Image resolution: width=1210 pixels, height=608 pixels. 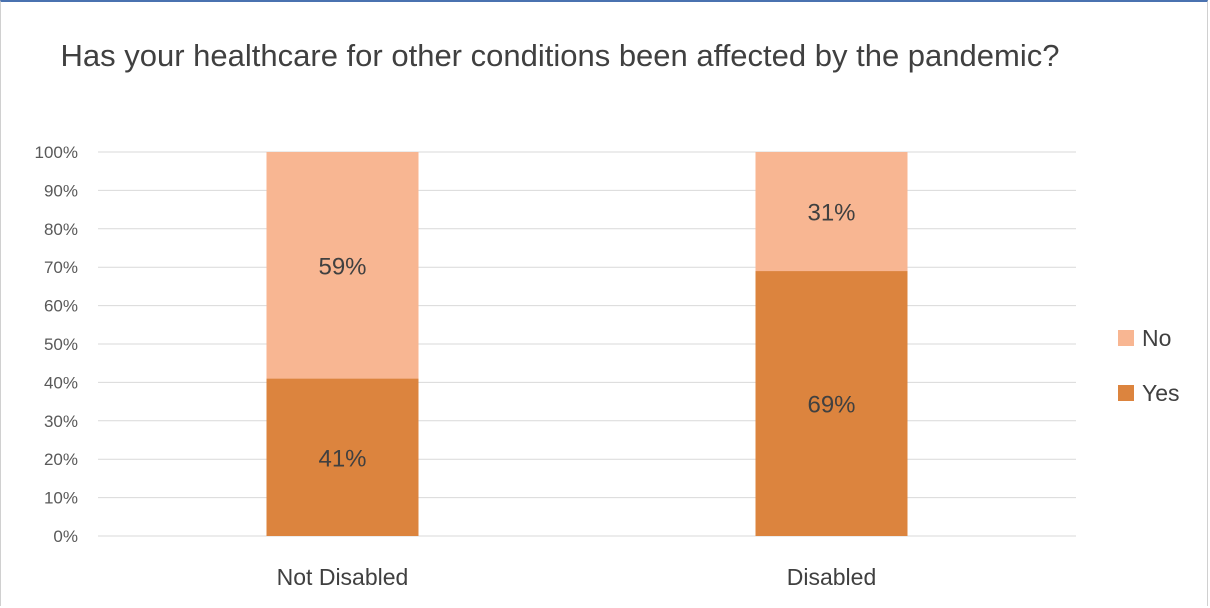 What do you see at coordinates (1156, 338) in the screenshot?
I see `legend-label-no: No` at bounding box center [1156, 338].